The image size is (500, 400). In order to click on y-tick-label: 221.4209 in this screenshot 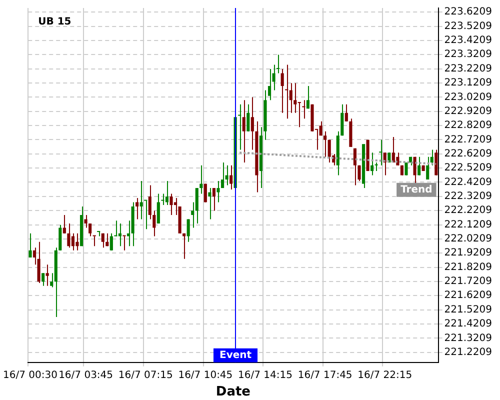, I will do `click(468, 324)`.